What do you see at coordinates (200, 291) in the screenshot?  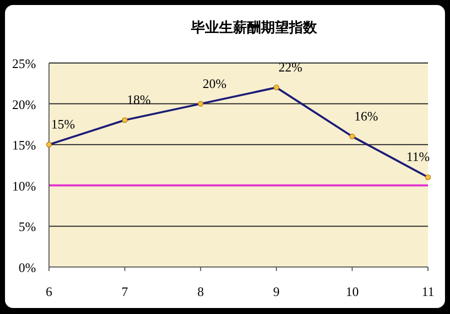 I see `x-tick-label: 8` at bounding box center [200, 291].